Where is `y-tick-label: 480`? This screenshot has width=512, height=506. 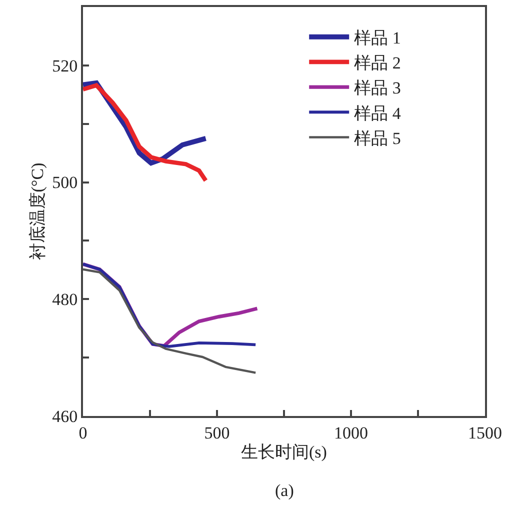
y-tick-label: 480 is located at coordinates (65, 300).